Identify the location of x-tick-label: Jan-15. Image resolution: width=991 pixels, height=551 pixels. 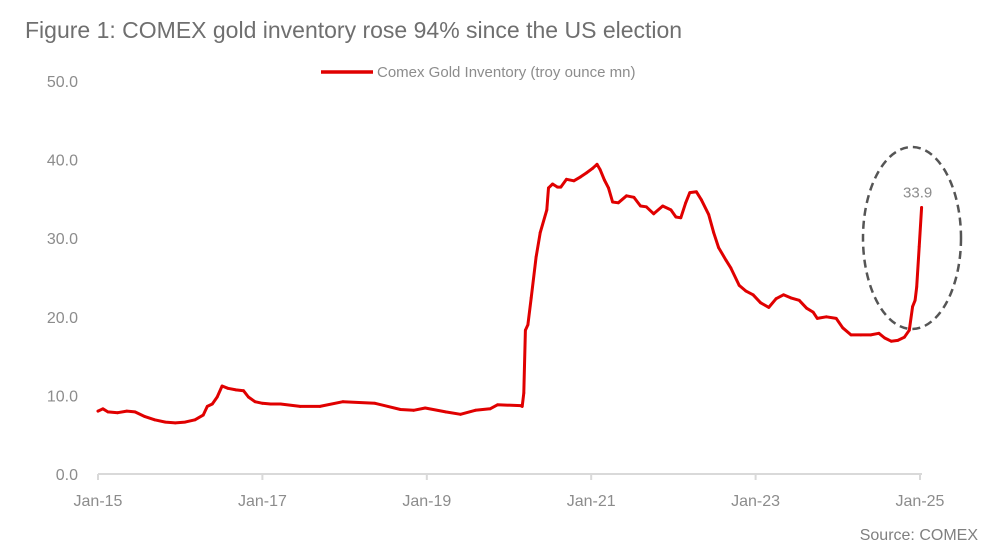
(98, 501).